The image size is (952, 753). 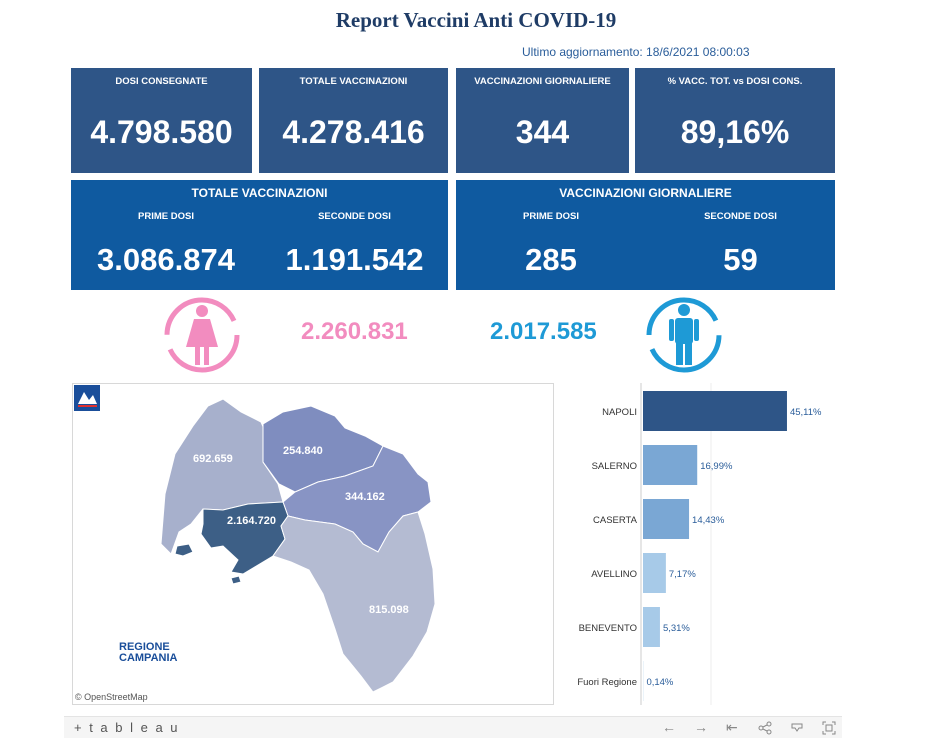 What do you see at coordinates (202, 335) in the screenshot?
I see `female-icon` at bounding box center [202, 335].